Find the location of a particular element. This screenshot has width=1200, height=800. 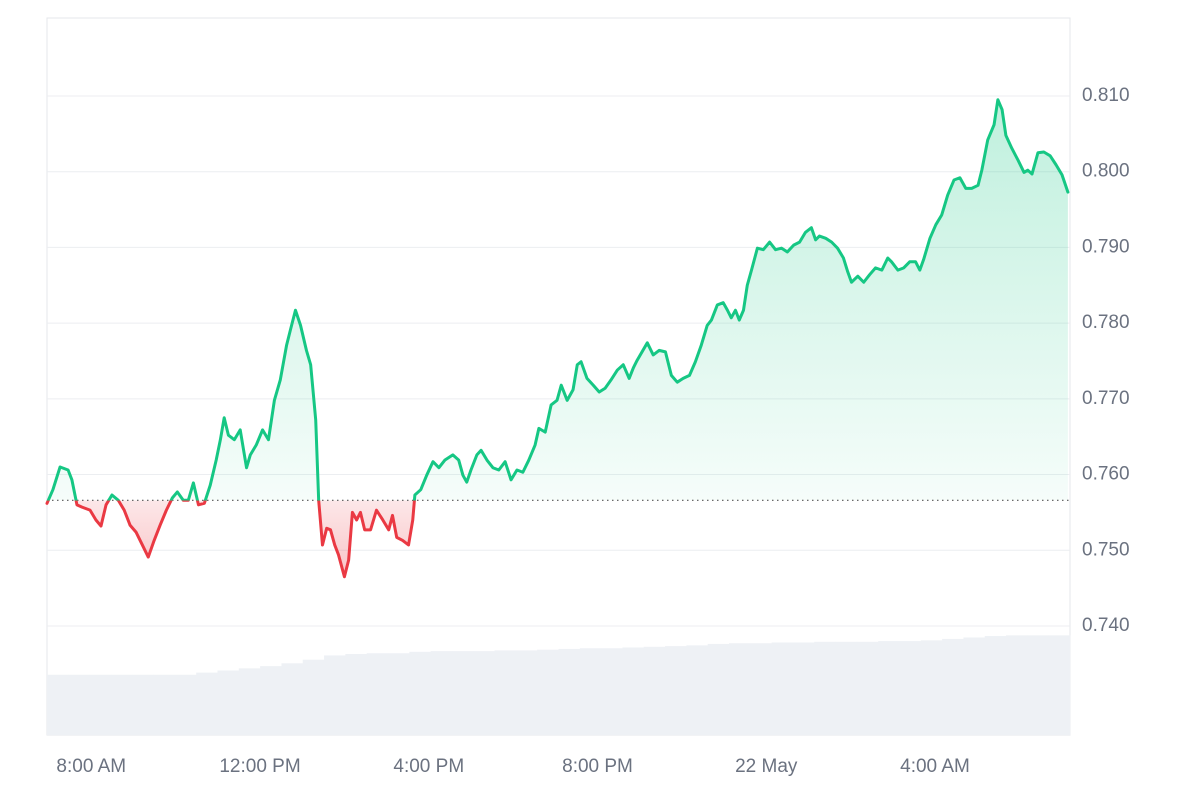

x-tick-label: 4:00 PM is located at coordinates (428, 766).